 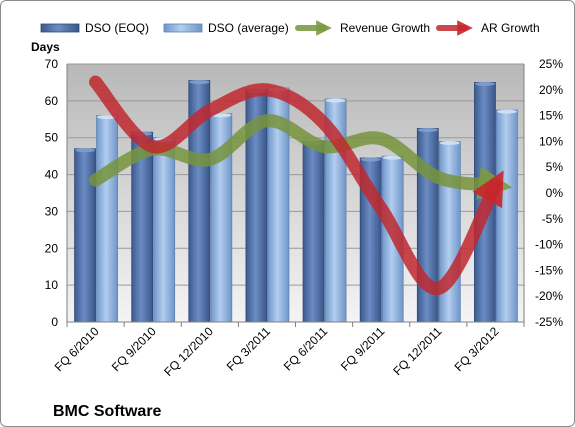 What do you see at coordinates (52, 101) in the screenshot?
I see `left-tick-label: 60` at bounding box center [52, 101].